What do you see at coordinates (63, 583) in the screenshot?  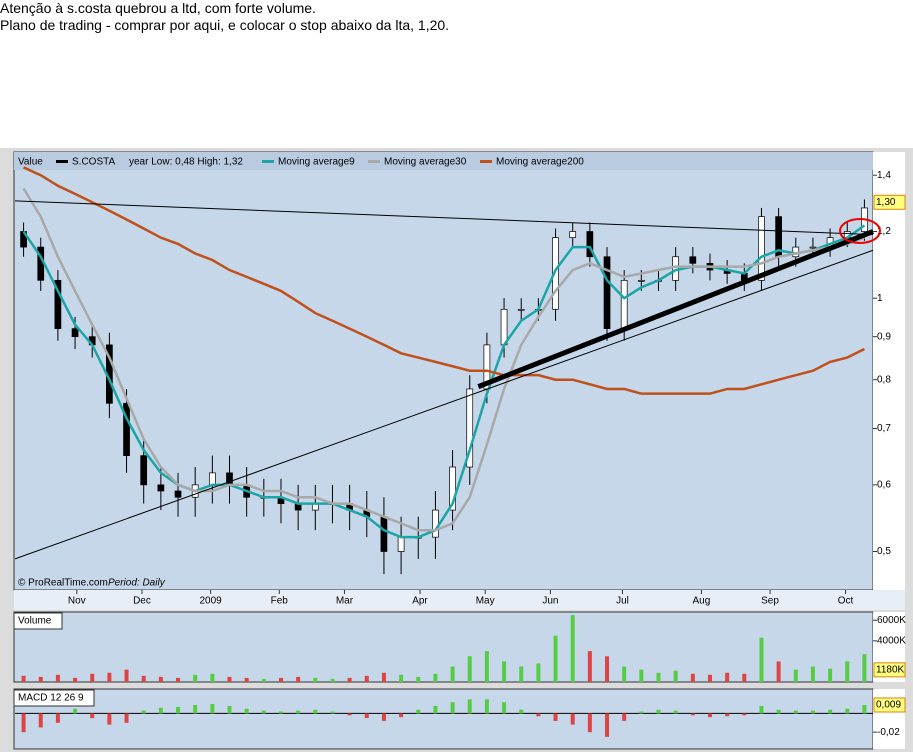 I see `footer: © ProRealTime.com` at bounding box center [63, 583].